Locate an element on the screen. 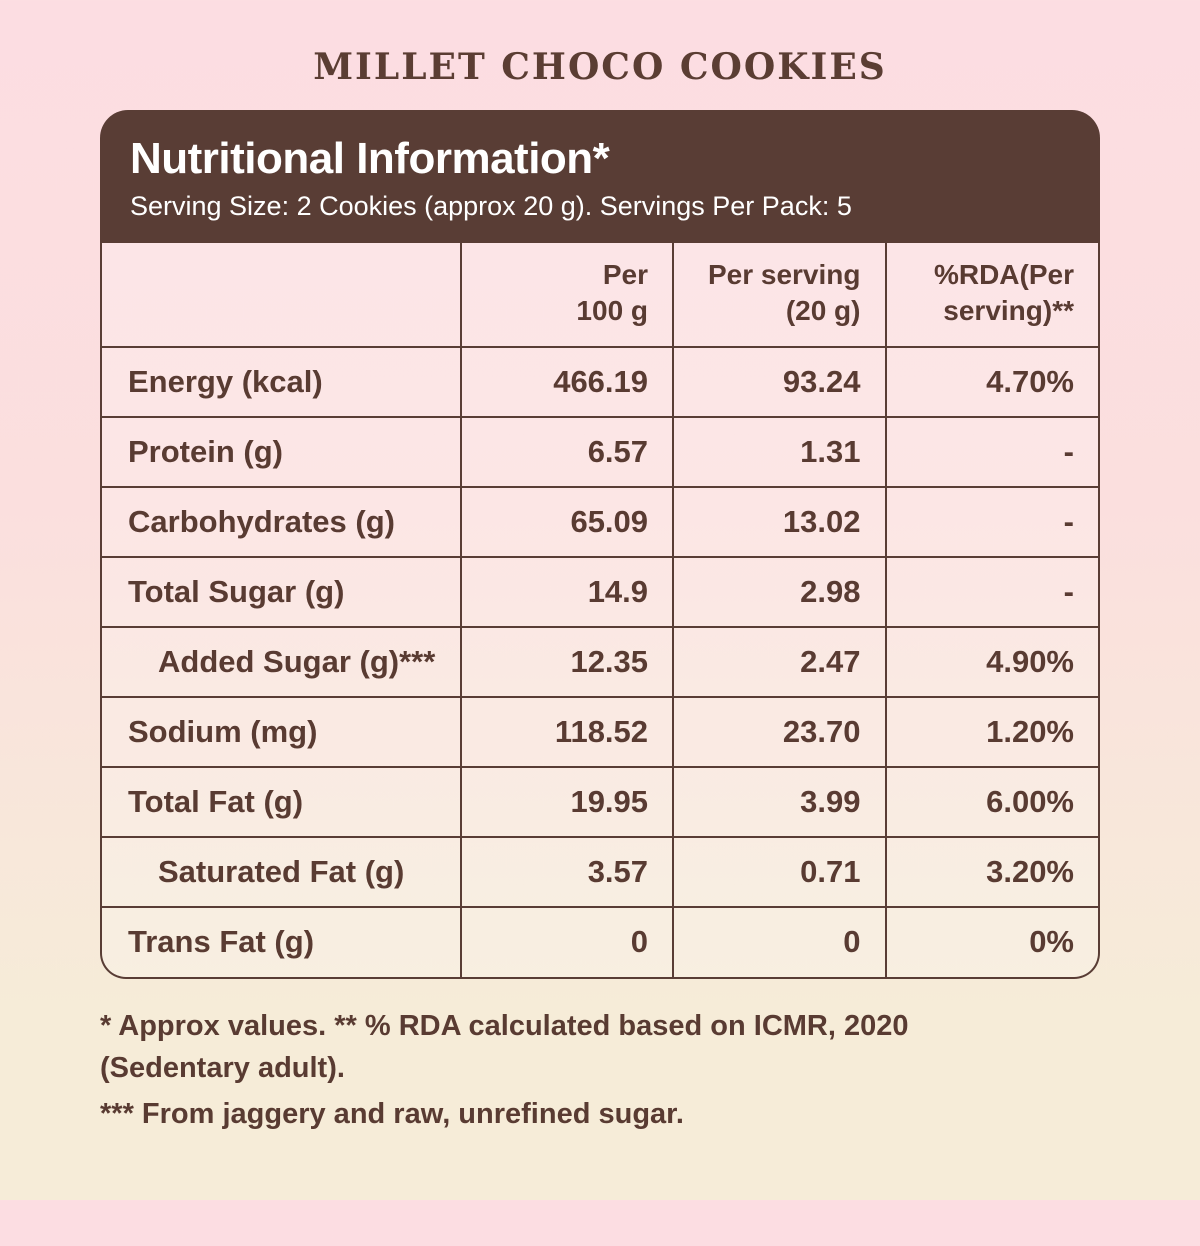 The image size is (1200, 1246). value-per-serving: 0.71 is located at coordinates (780, 872).